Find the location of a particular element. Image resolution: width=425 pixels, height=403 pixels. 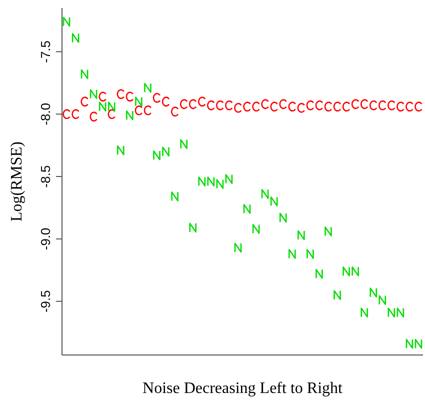

y-tick-label: -7.5 is located at coordinates (45, 51).